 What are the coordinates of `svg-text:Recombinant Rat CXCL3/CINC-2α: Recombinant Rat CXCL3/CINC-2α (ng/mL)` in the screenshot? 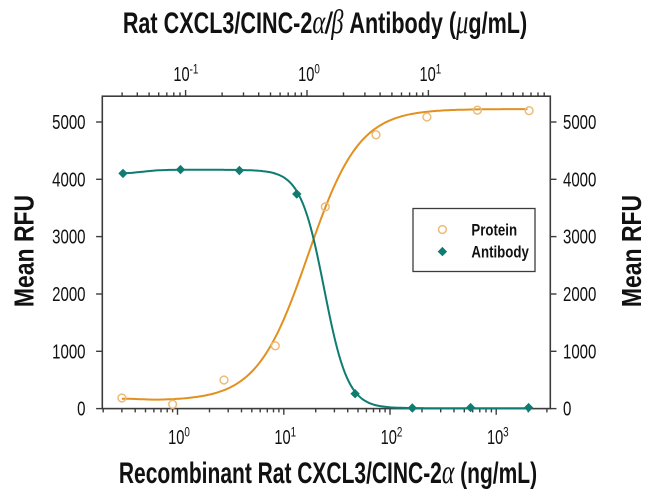 It's located at (328, 472).